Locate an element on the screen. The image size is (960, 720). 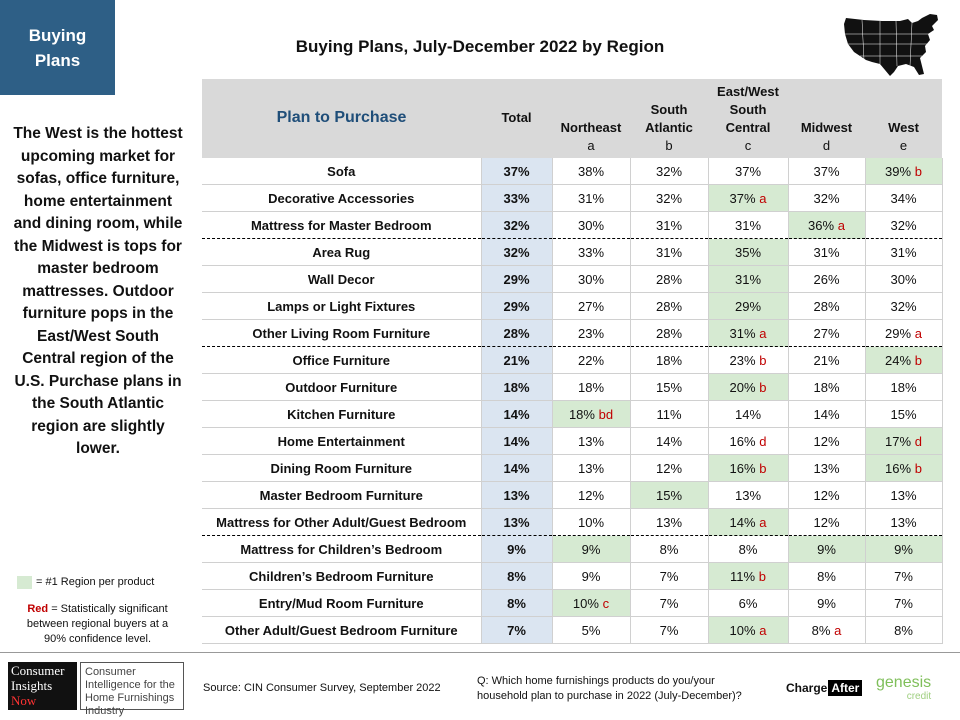
region-cell: 8% a is located at coordinates (827, 630).